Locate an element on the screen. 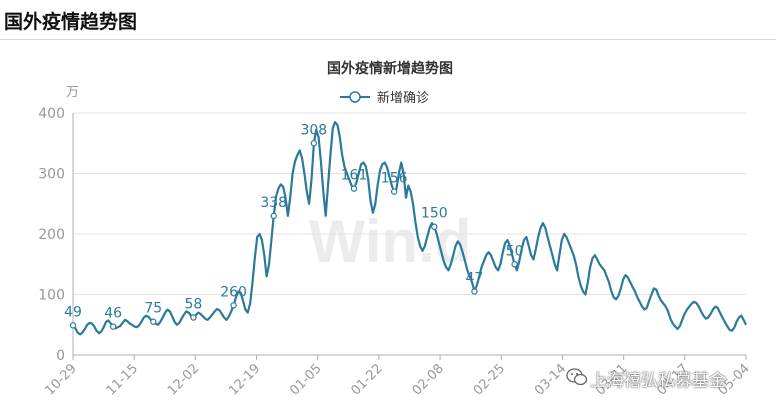  data-label: 150 is located at coordinates (434, 214).